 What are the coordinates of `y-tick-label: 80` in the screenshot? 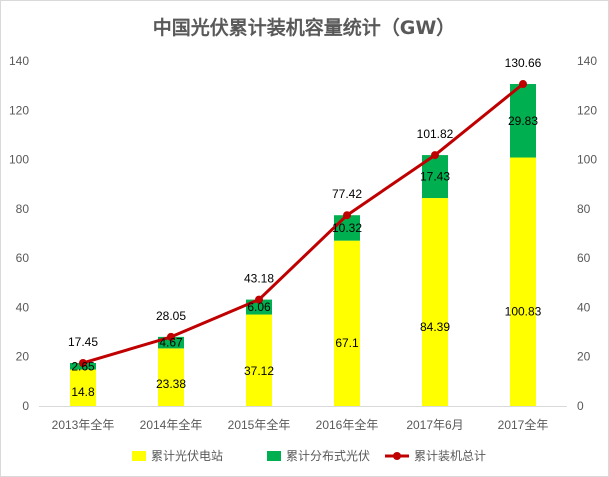 It's located at (23, 209).